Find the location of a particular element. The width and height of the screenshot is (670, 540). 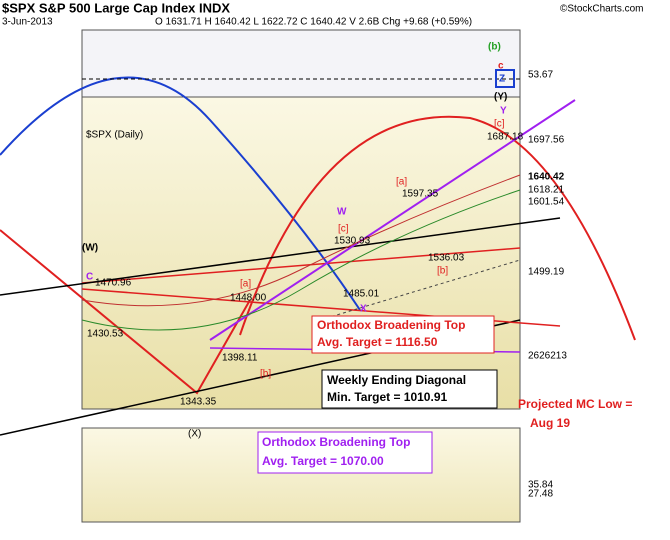

wave-label: (b) is located at coordinates (494, 47).